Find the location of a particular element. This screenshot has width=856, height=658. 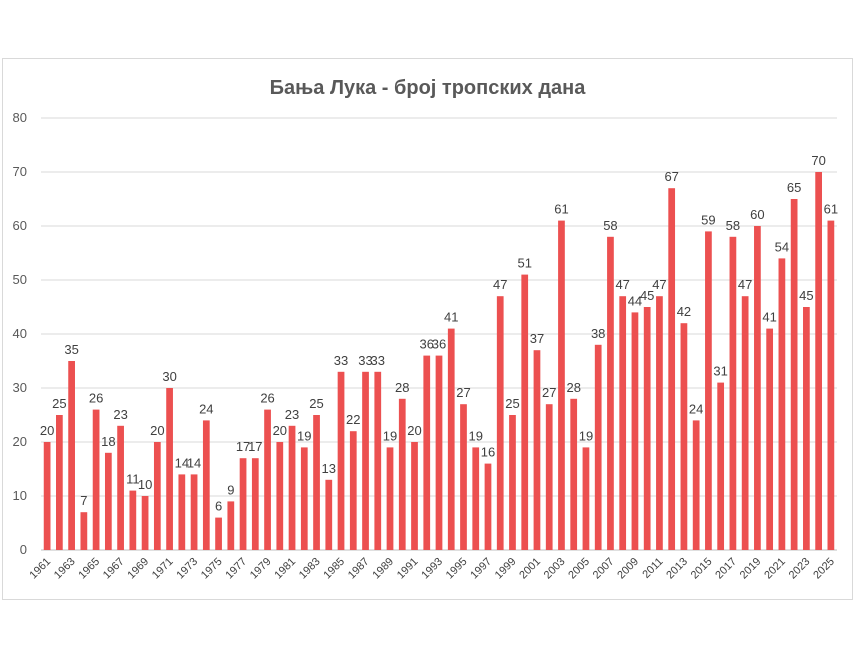

x-tick-label: 2011 is located at coordinates (652, 568).